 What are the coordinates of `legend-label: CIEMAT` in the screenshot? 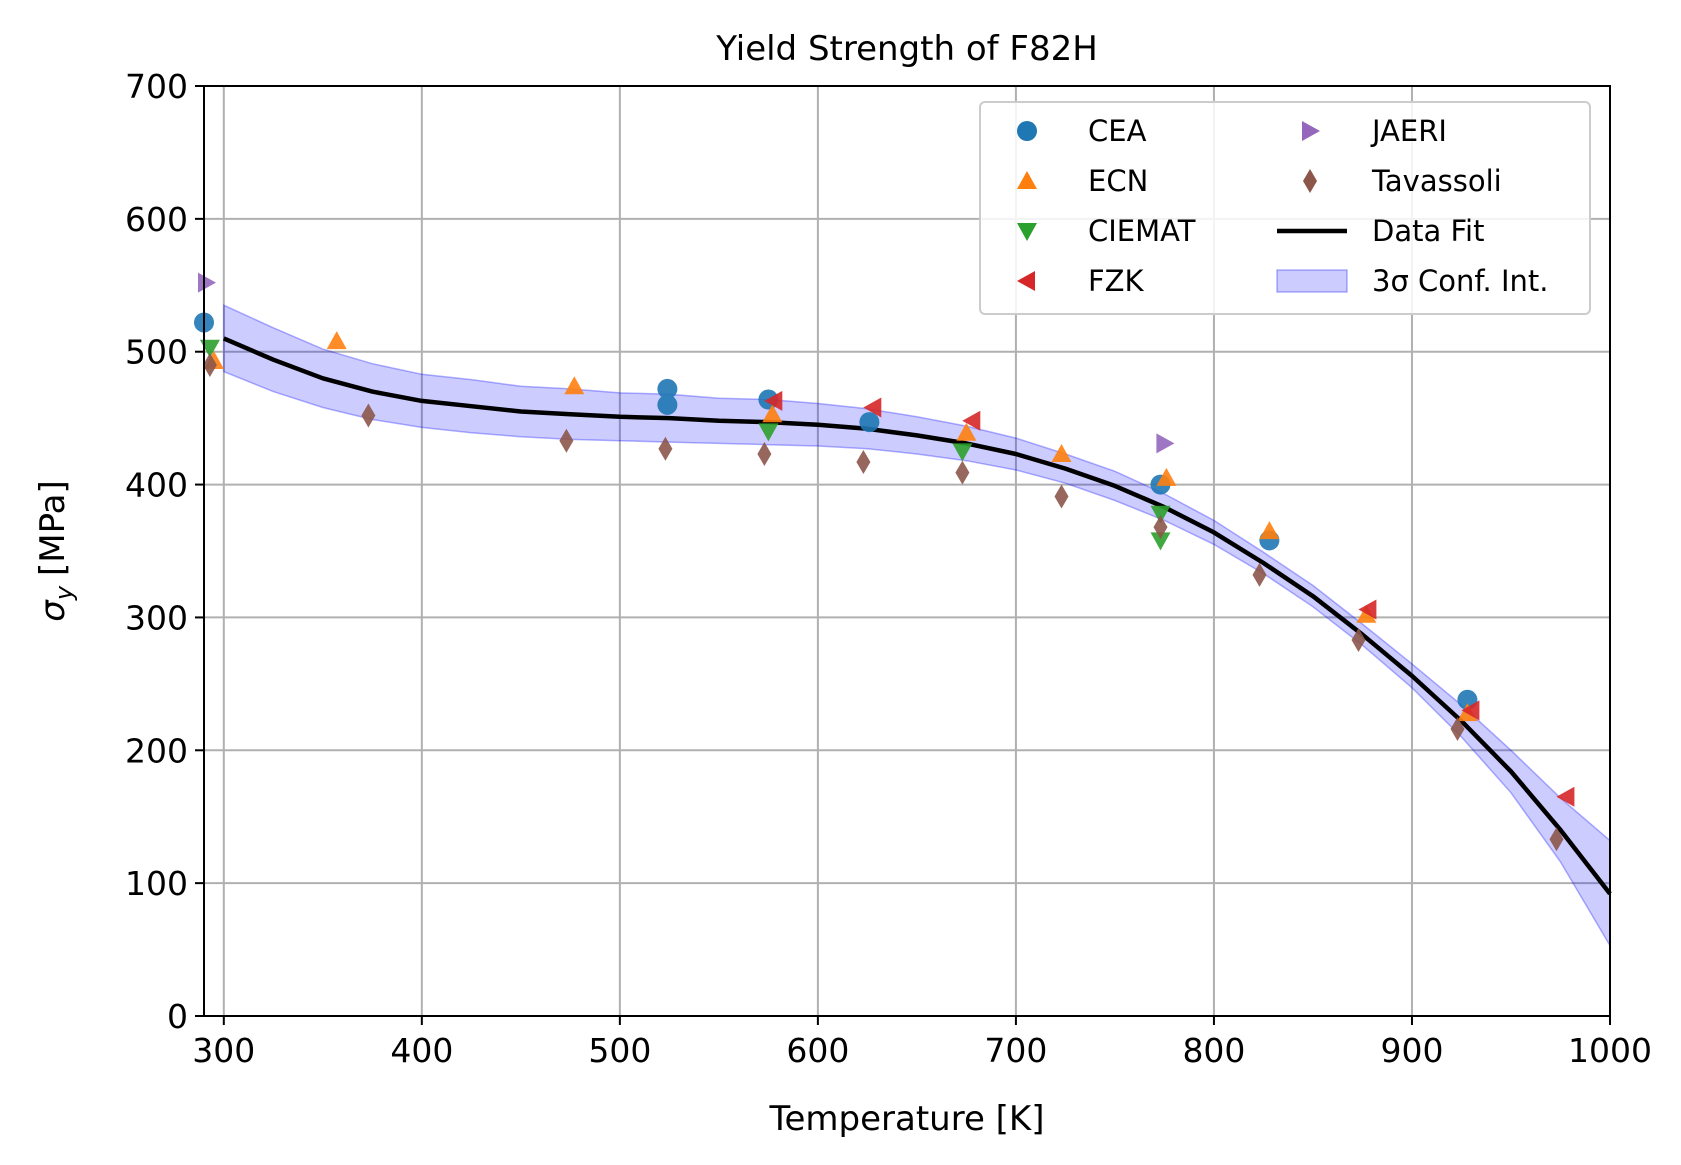 It's located at (1142, 231).